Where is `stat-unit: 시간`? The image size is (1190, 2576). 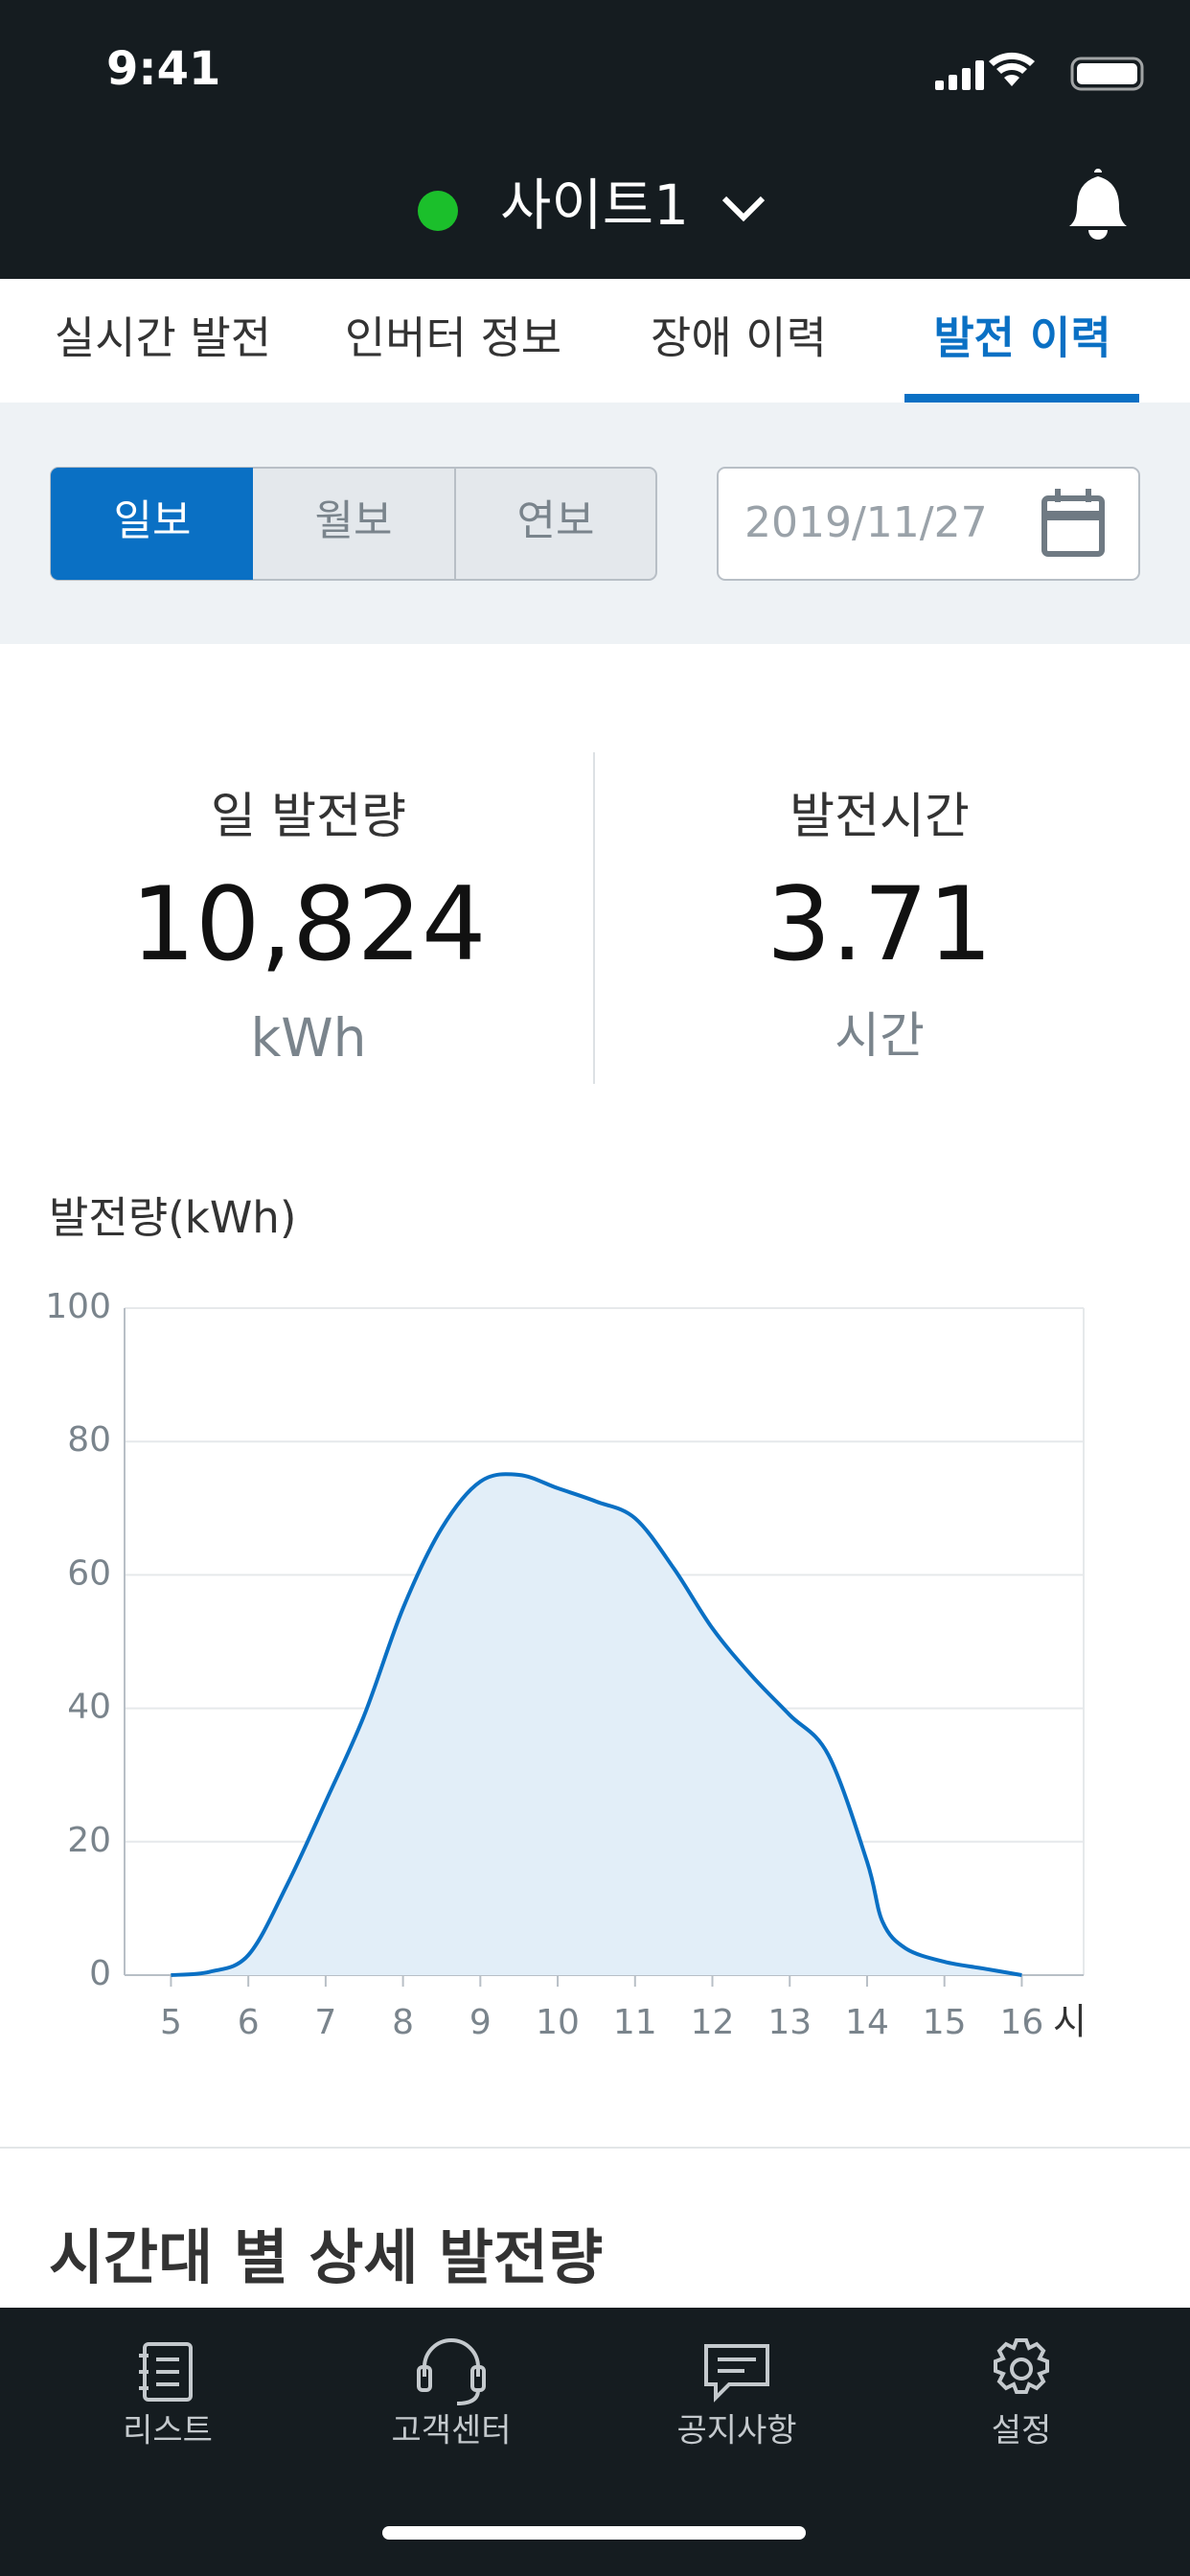 stat-unit: 시간 is located at coordinates (880, 1036).